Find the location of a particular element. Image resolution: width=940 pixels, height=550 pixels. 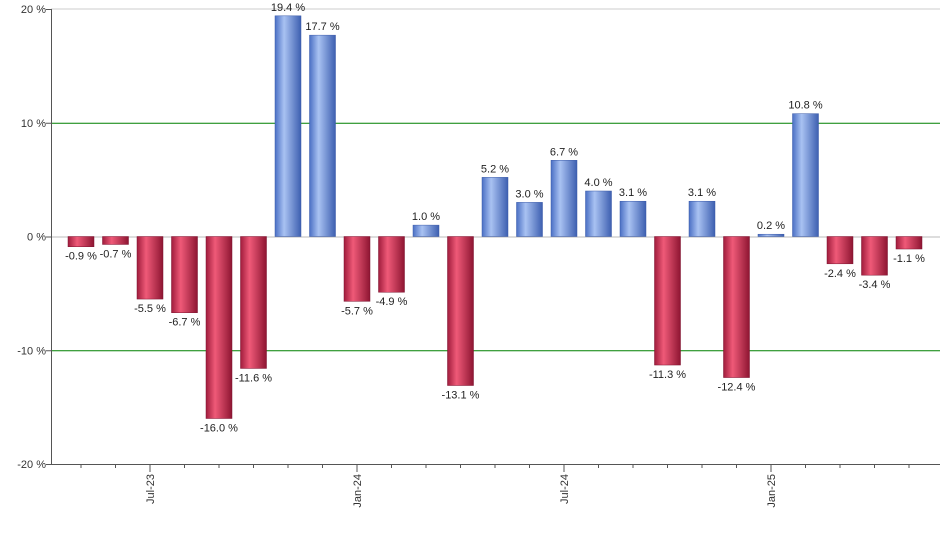

y-tick-label: -20 % is located at coordinates (31, 465).